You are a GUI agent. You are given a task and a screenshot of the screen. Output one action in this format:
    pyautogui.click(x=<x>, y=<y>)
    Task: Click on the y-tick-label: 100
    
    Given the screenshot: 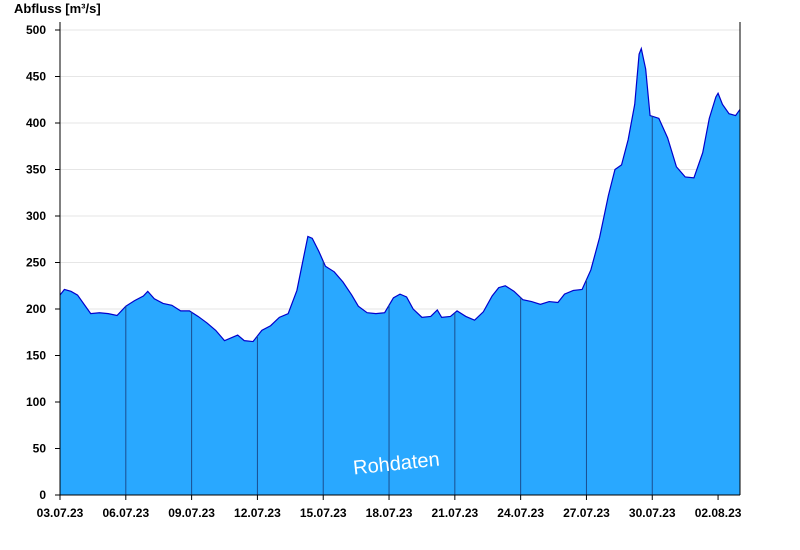 What is the action you would take?
    pyautogui.click(x=36, y=402)
    